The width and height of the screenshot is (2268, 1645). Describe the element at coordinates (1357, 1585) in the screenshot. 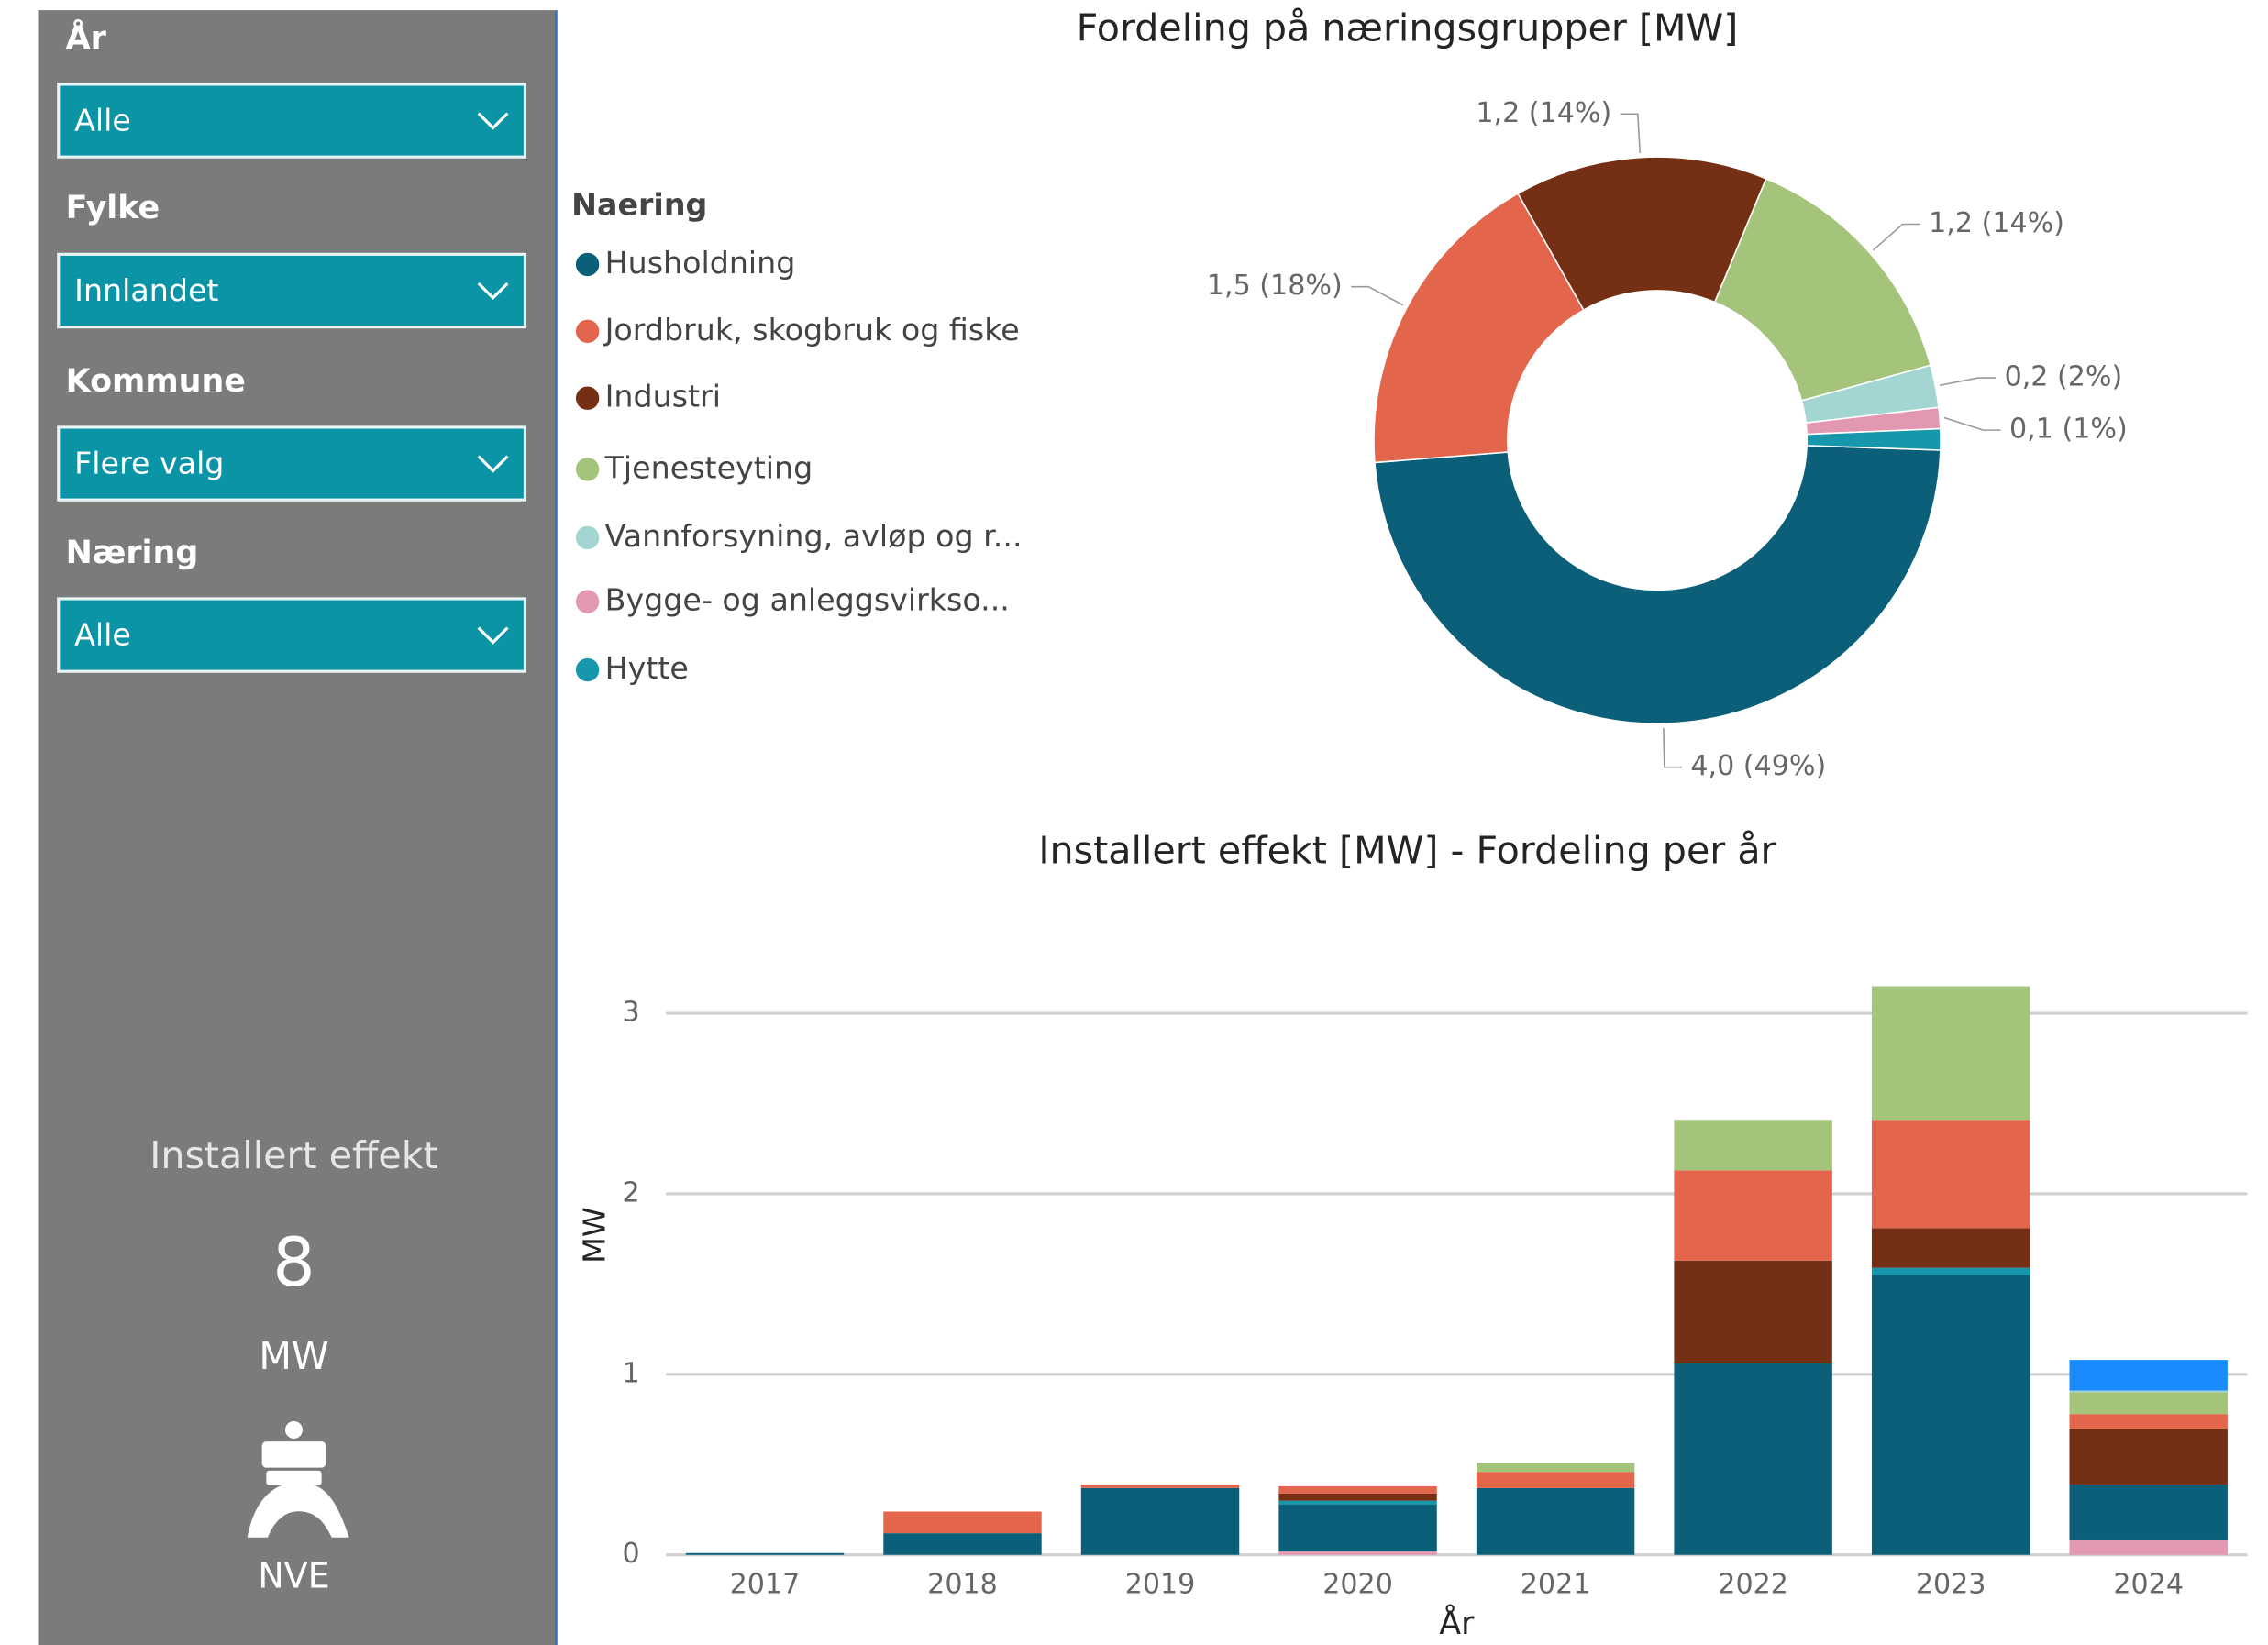

I see `x-tick-label: 2020` at that location.